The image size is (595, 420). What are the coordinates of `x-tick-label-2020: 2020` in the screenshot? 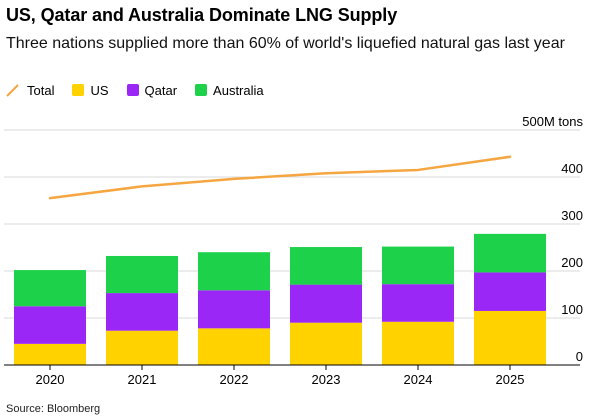 It's located at (50, 379).